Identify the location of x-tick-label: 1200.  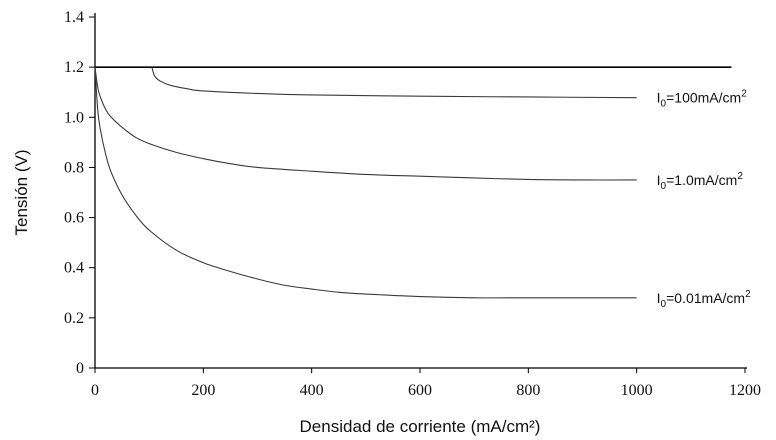
(745, 390).